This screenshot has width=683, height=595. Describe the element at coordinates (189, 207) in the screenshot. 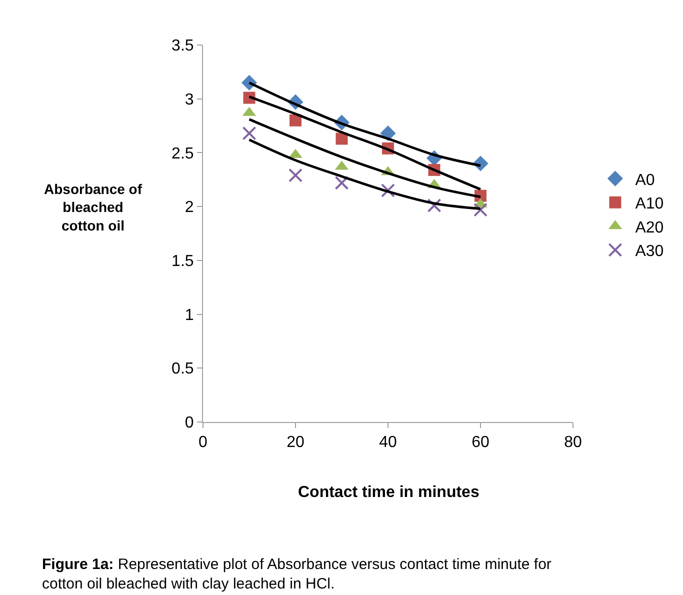

I see `y-tick-label: 2` at that location.